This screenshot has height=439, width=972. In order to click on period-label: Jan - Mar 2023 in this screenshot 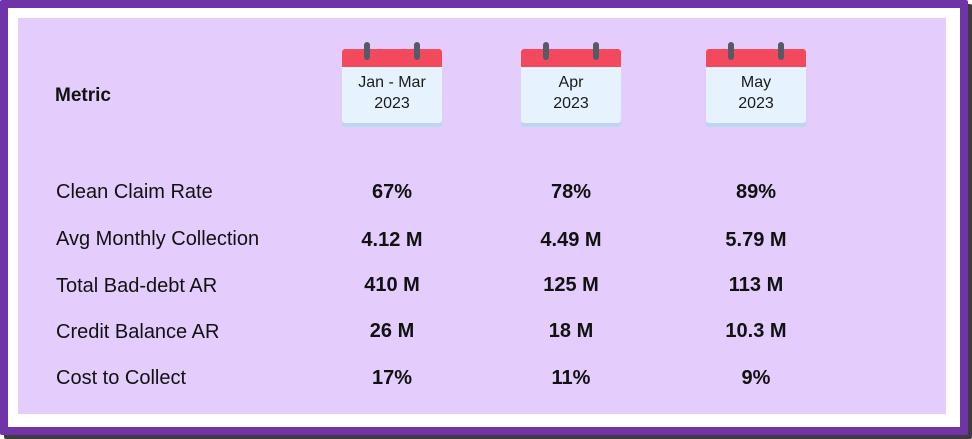, I will do `click(392, 93)`.